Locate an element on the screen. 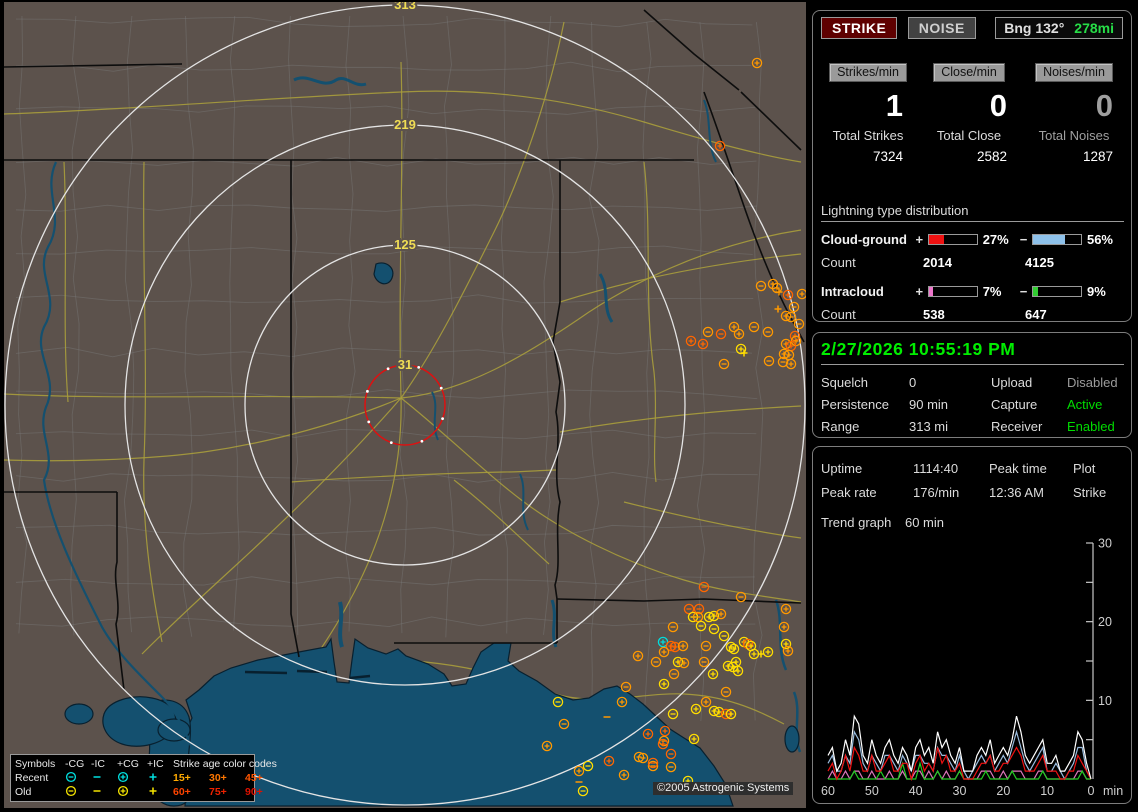 Image resolution: width=1138 pixels, height=812 pixels. svg-text: 313 is located at coordinates (405, 7).